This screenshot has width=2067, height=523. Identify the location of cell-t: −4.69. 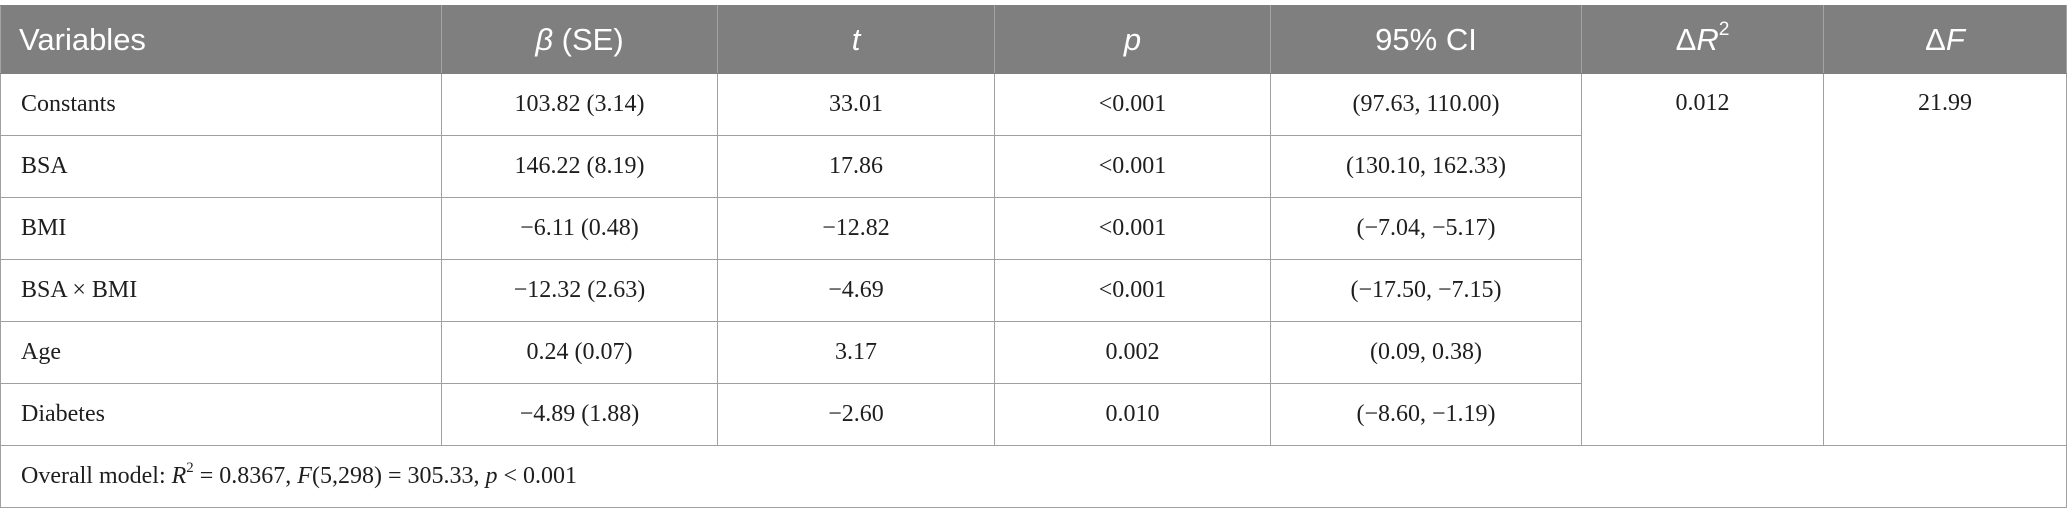
(856, 290).